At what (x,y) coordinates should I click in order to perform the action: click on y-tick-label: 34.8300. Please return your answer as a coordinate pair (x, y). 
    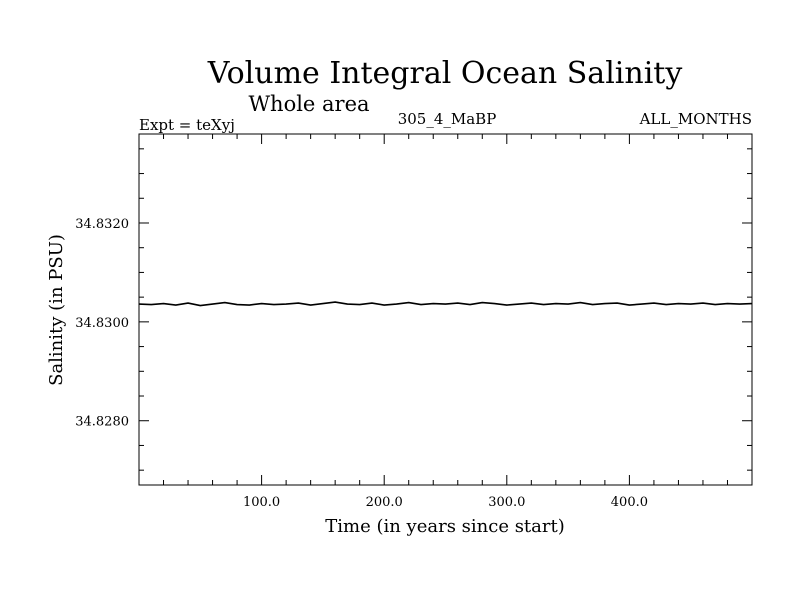
    Looking at the image, I should click on (102, 323).